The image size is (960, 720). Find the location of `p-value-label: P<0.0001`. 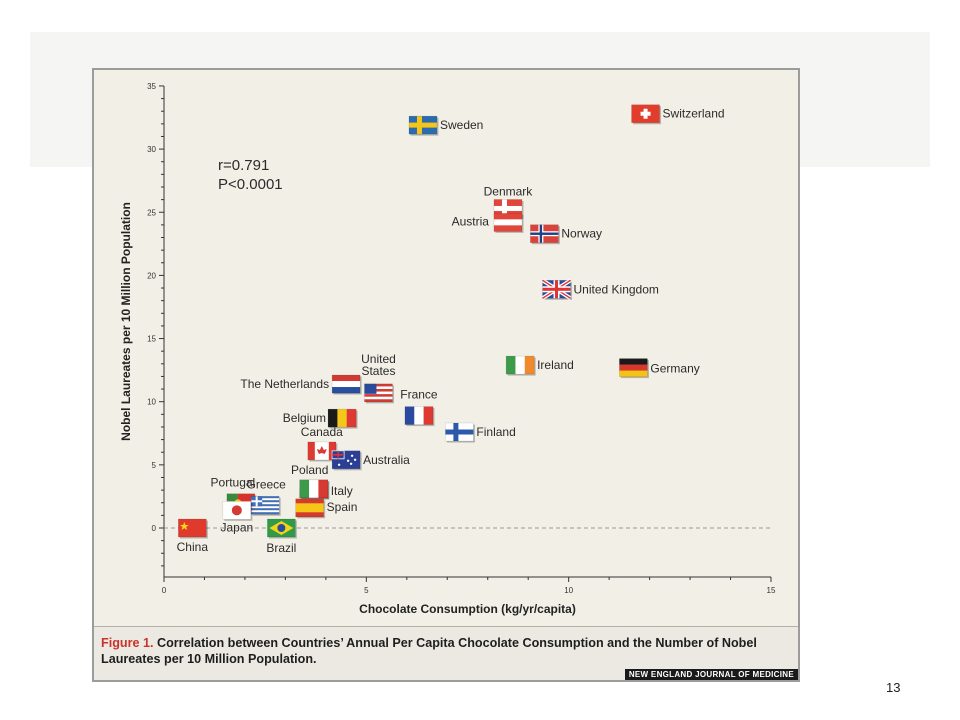

p-value-label: P<0.0001 is located at coordinates (250, 184).